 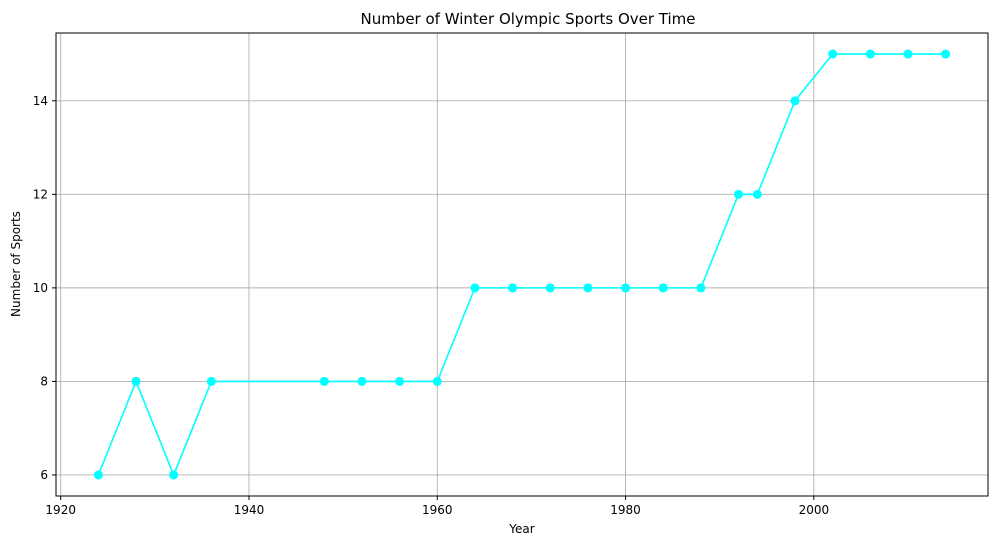 I want to click on y-tick-label: 6, so click(x=44, y=475).